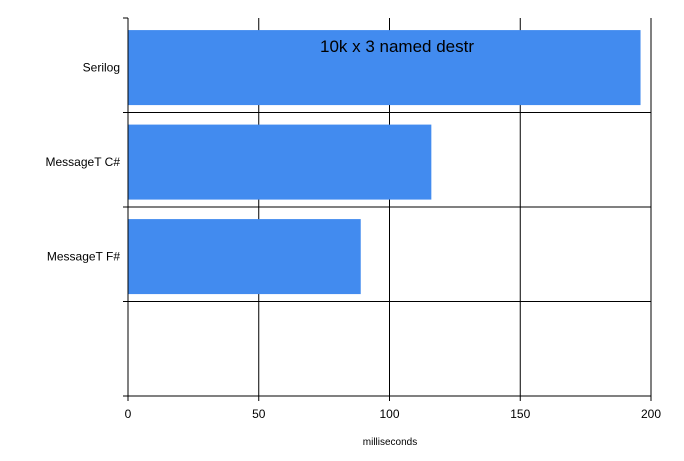 The image size is (684, 461). I want to click on x-axis-label: milliseconds, so click(390, 442).